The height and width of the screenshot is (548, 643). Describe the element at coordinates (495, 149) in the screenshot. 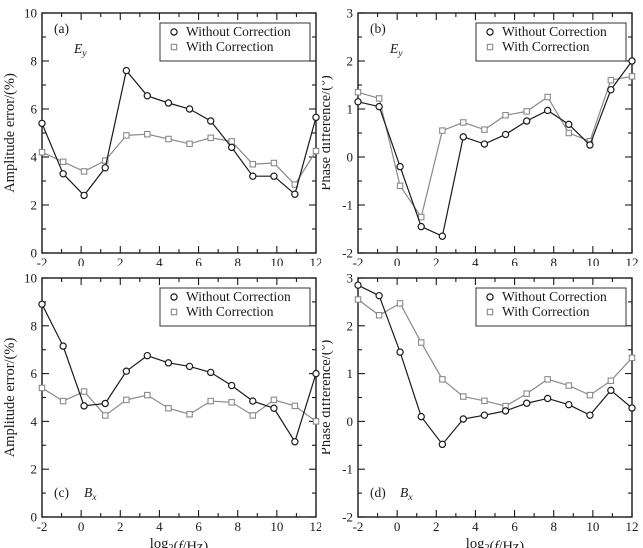

I see `series-line-without-correction` at that location.